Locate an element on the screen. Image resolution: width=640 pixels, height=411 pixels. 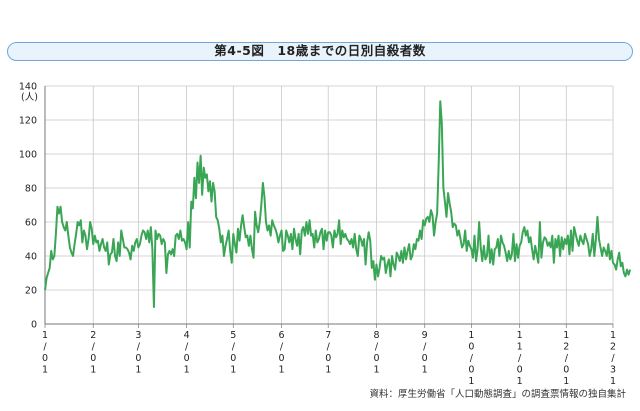
y-axis-label: (人) is located at coordinates (29, 97).